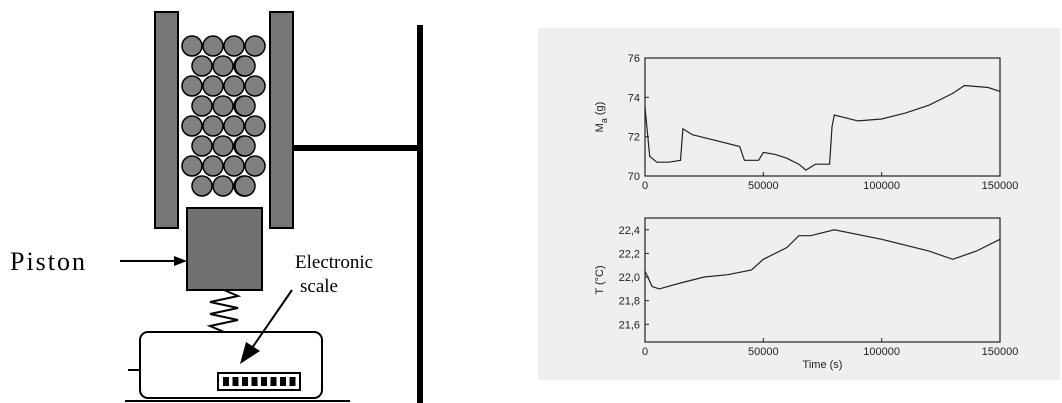  Describe the element at coordinates (629, 254) in the screenshot. I see `y-tick-label: 22,2` at that location.